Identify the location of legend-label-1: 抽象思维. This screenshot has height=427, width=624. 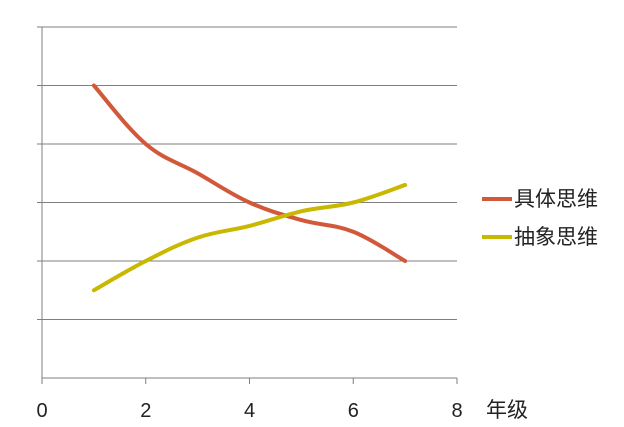
(556, 237).